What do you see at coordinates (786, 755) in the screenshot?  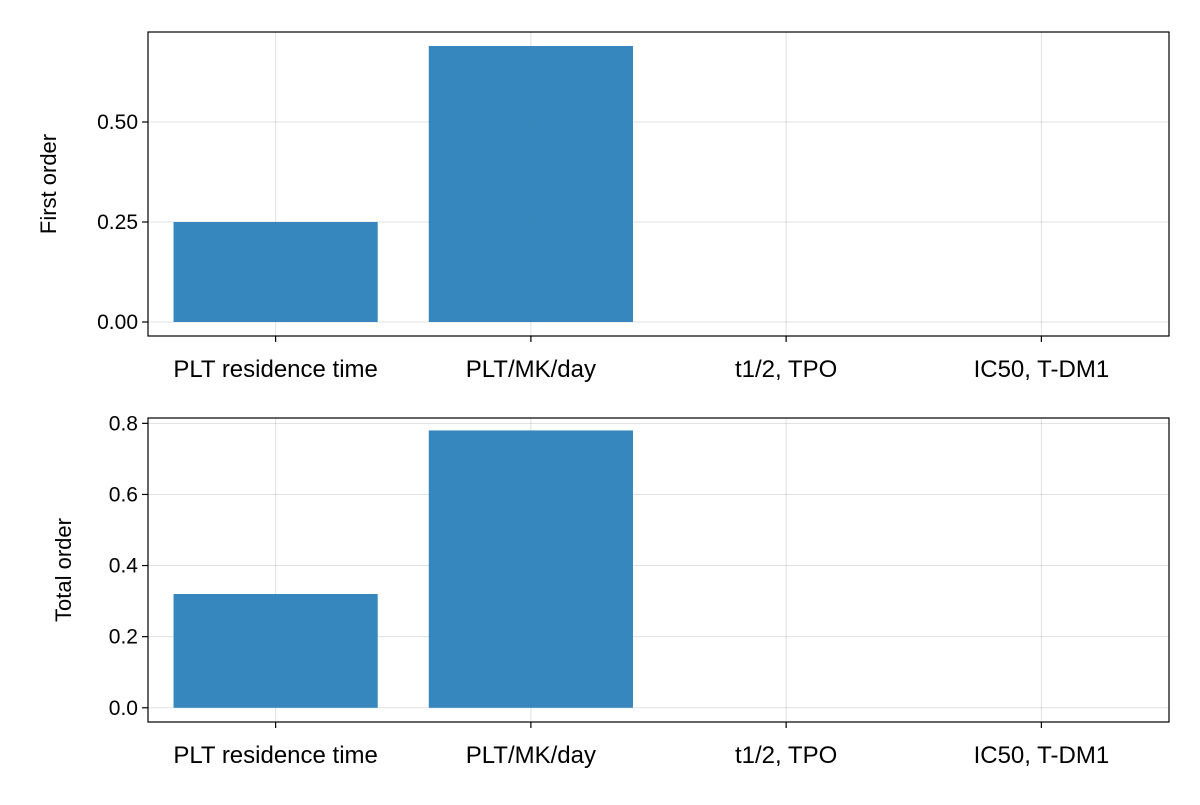 I see `panel-2-x-tick-label: t1/2, TPO` at bounding box center [786, 755].